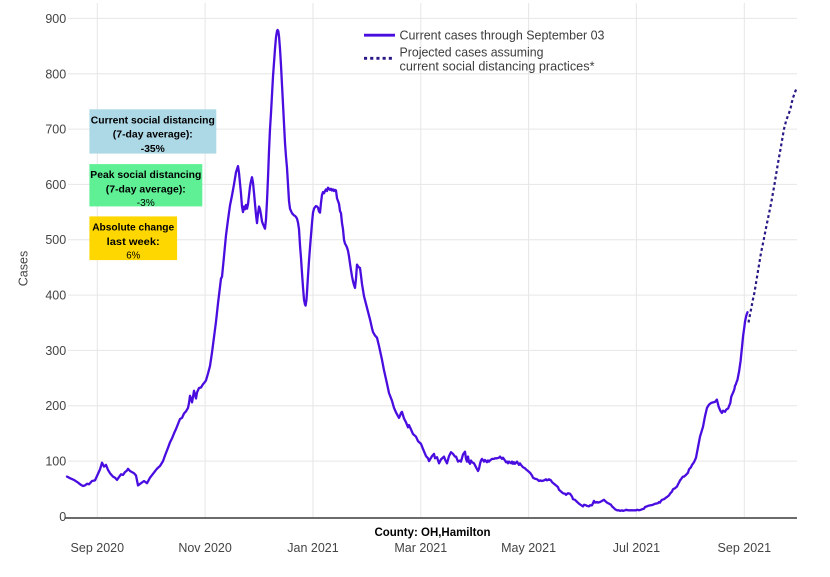 This screenshot has height=577, width=830. Describe the element at coordinates (146, 203) in the screenshot. I see `svg-text: -3%` at that location.